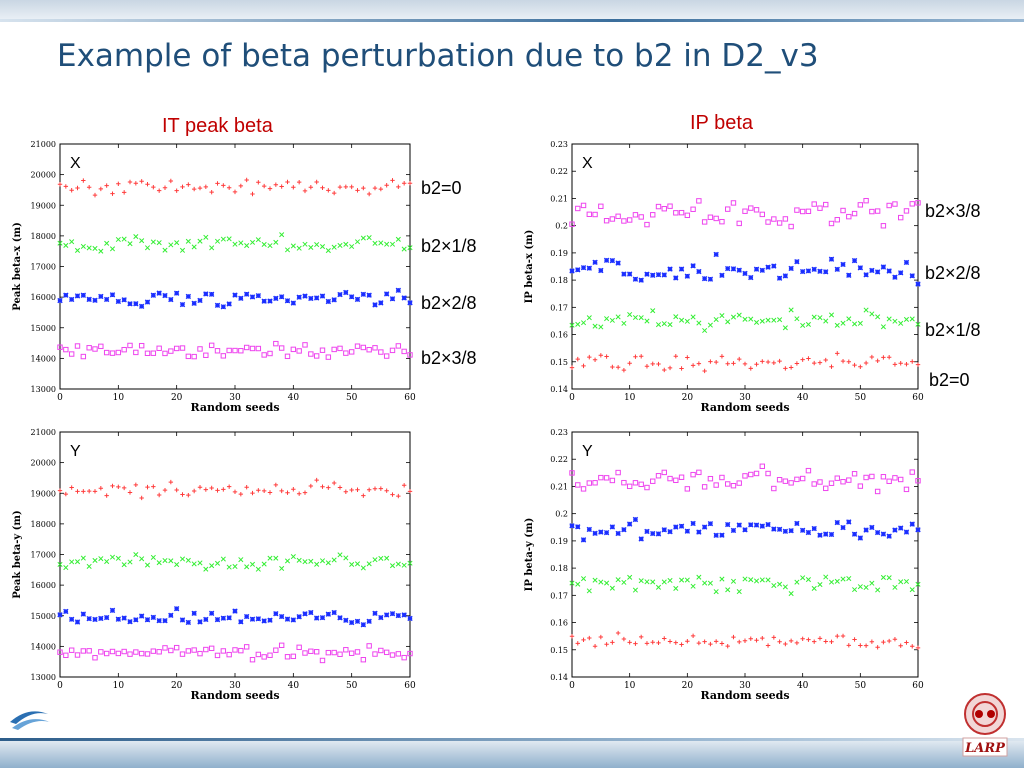  I want to click on y-axis-label: IP beta-x (m), so click(529, 267).